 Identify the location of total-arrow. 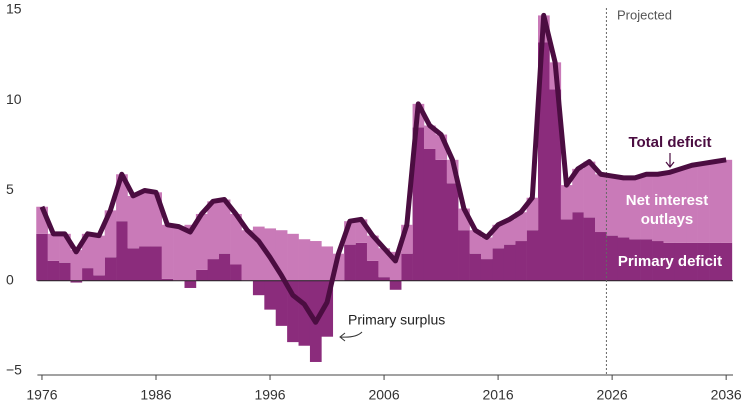
(670, 160).